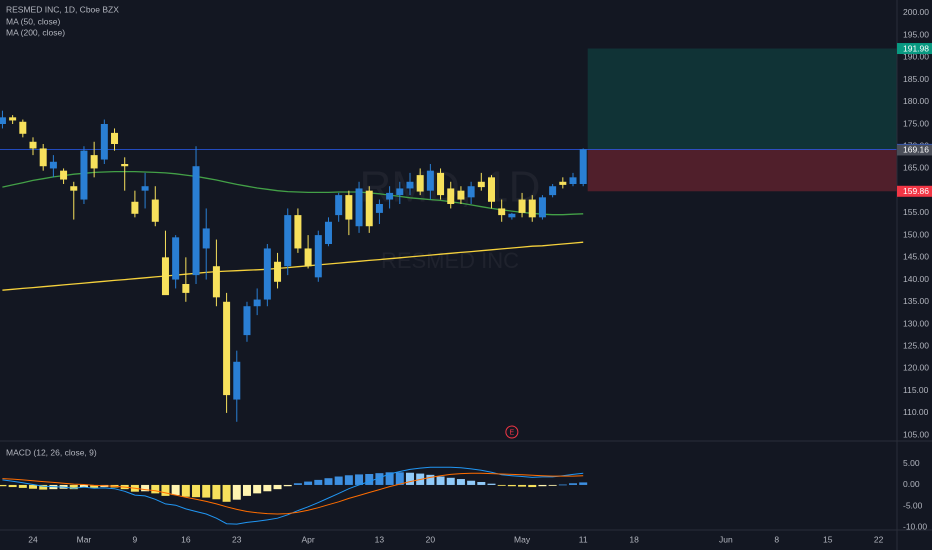 The image size is (932, 550). What do you see at coordinates (84, 539) in the screenshot?
I see `x-tick-label: Mar` at bounding box center [84, 539].